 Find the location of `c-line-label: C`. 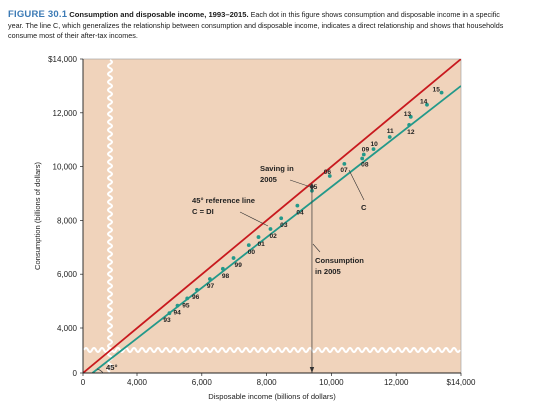

c-line-label: C is located at coordinates (364, 207).